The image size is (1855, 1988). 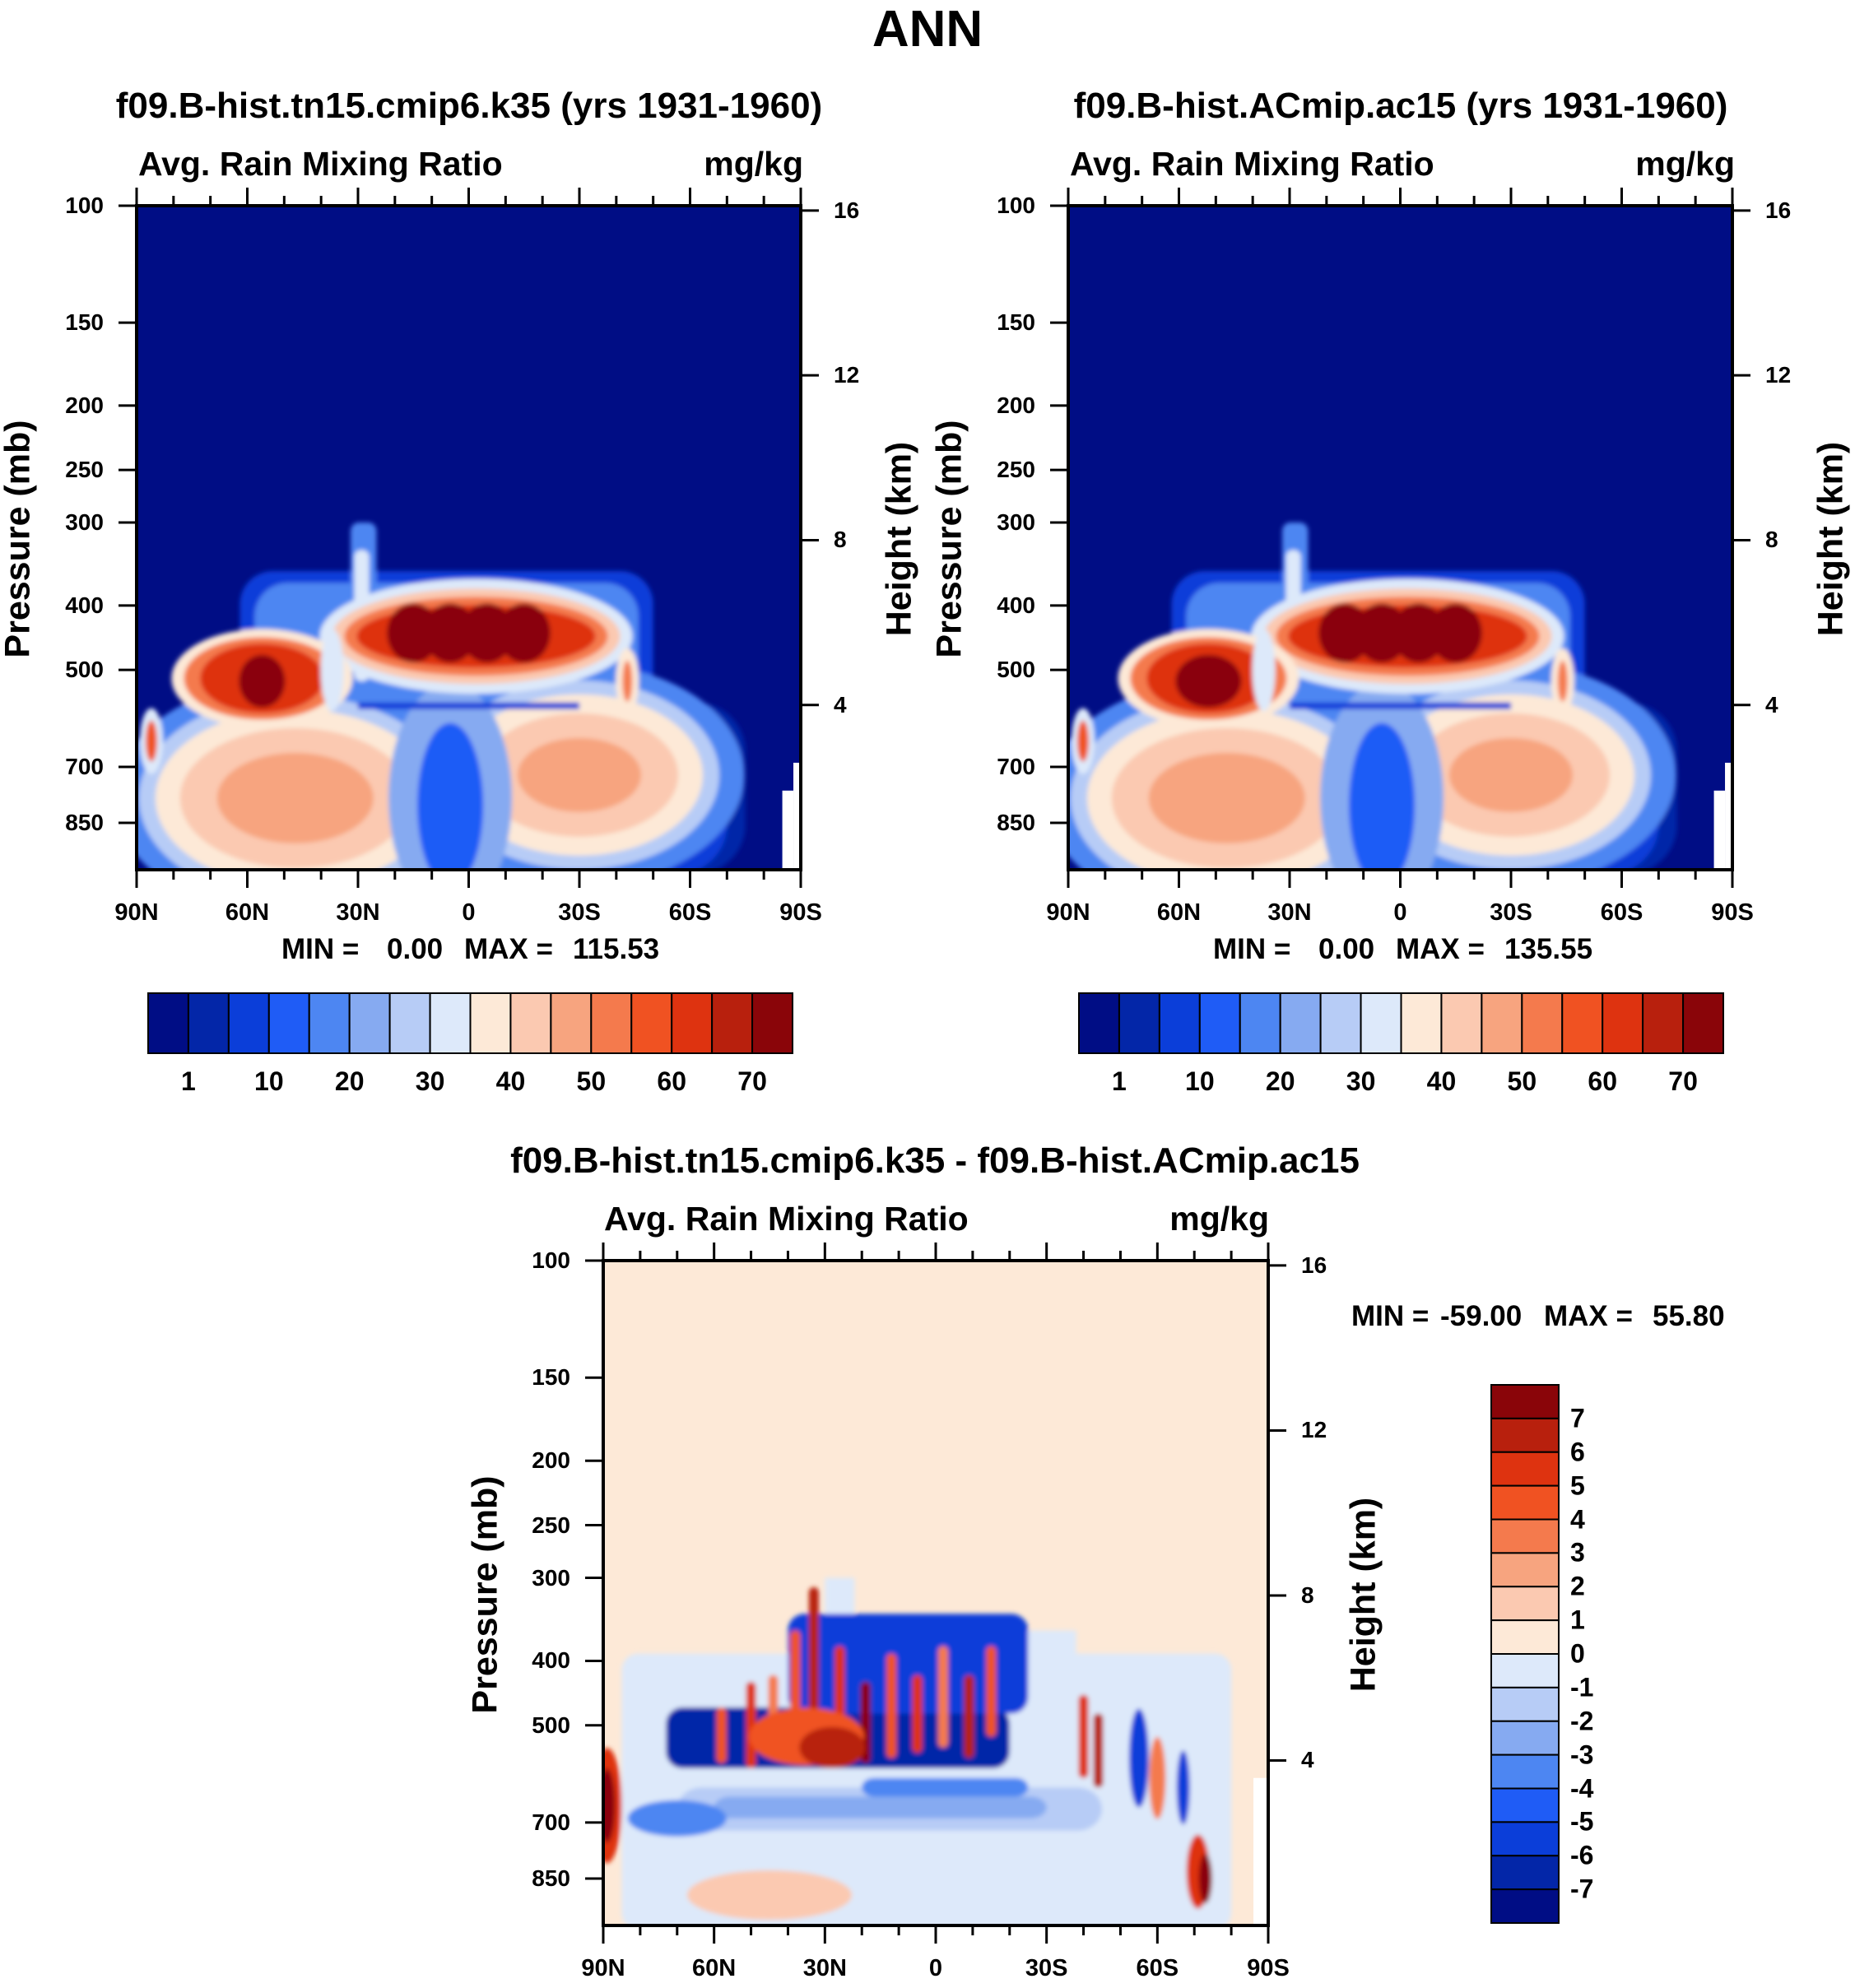 What do you see at coordinates (1219, 1219) in the screenshot?
I see `panel3-units: mg/kg` at bounding box center [1219, 1219].